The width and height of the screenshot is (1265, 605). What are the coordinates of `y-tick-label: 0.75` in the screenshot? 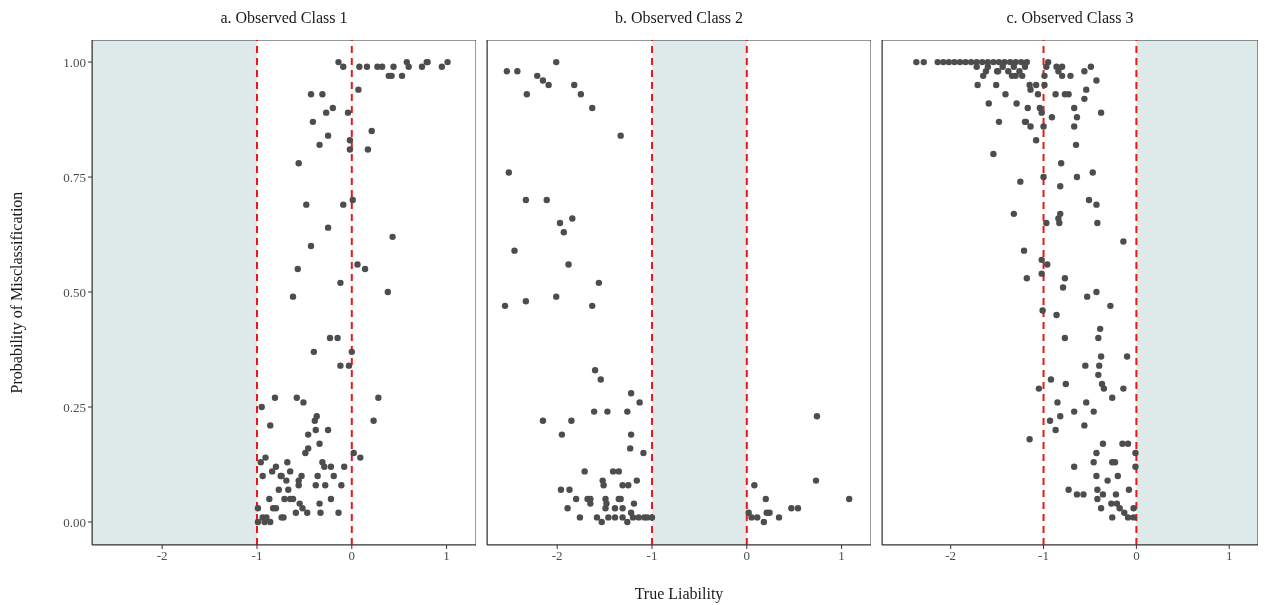 It's located at (74, 177).